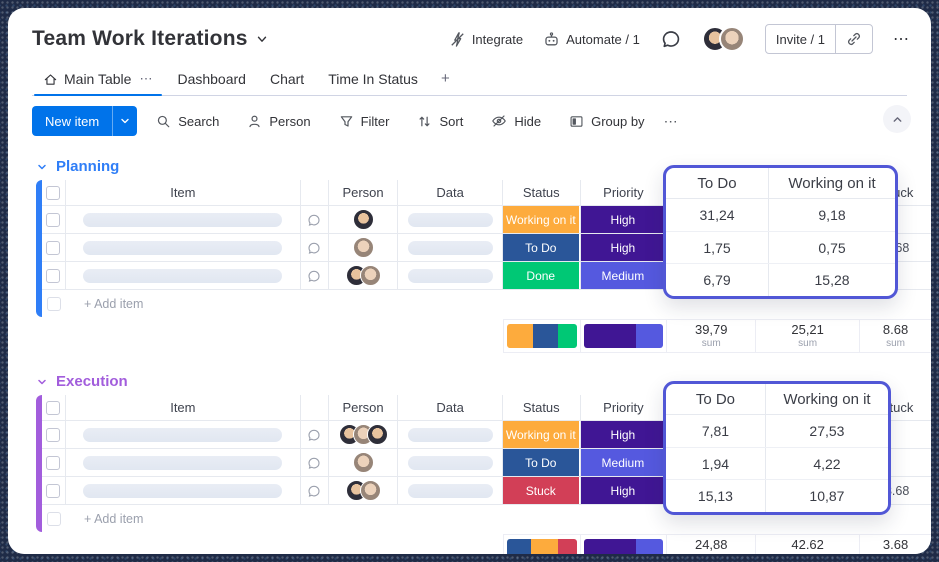  What do you see at coordinates (800, 39) in the screenshot?
I see `invite-button: Invite / 1` at bounding box center [800, 39].